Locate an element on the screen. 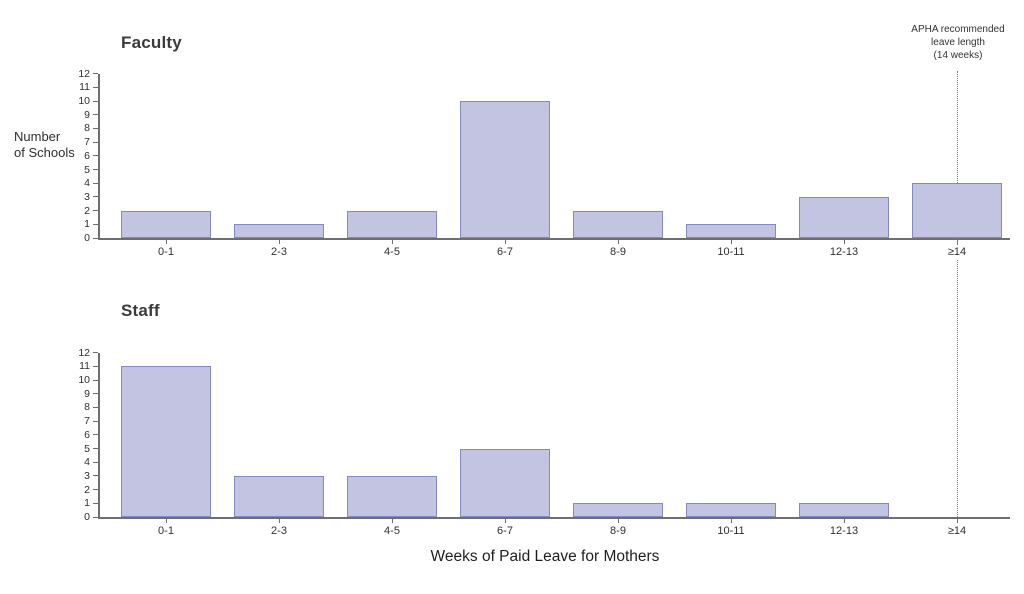 Image resolution: width=1024 pixels, height=594 pixels. staff-y-tick-label: 1 is located at coordinates (87, 503).